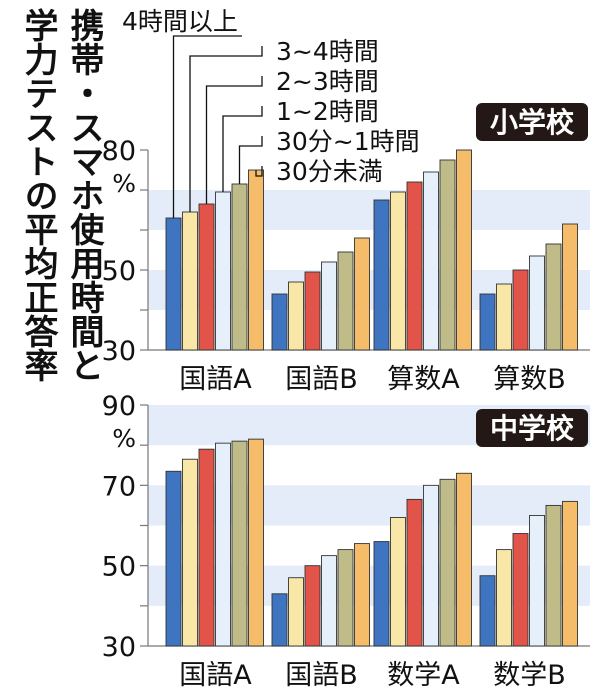  Describe the element at coordinates (327, 51) in the screenshot. I see `legend-label: 3~4時間` at that location.